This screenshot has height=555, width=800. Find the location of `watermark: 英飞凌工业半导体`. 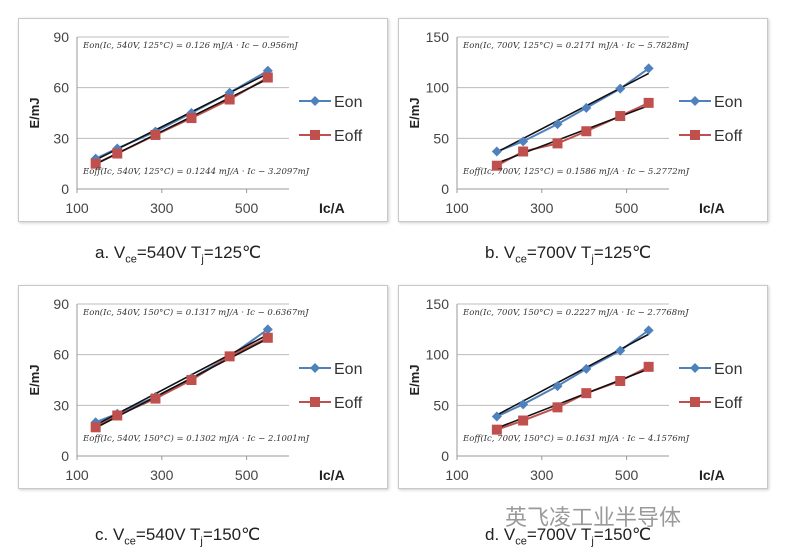

watermark: 英飞凌工业半导体 is located at coordinates (593, 517).